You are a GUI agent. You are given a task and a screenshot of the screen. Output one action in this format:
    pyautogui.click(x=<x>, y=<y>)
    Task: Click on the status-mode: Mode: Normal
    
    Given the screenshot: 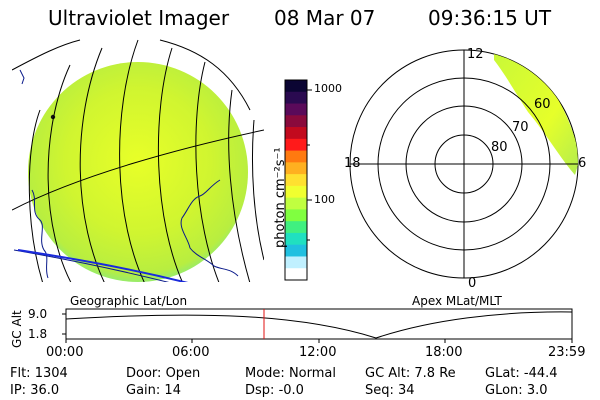 What is the action you would take?
    pyautogui.click(x=290, y=373)
    